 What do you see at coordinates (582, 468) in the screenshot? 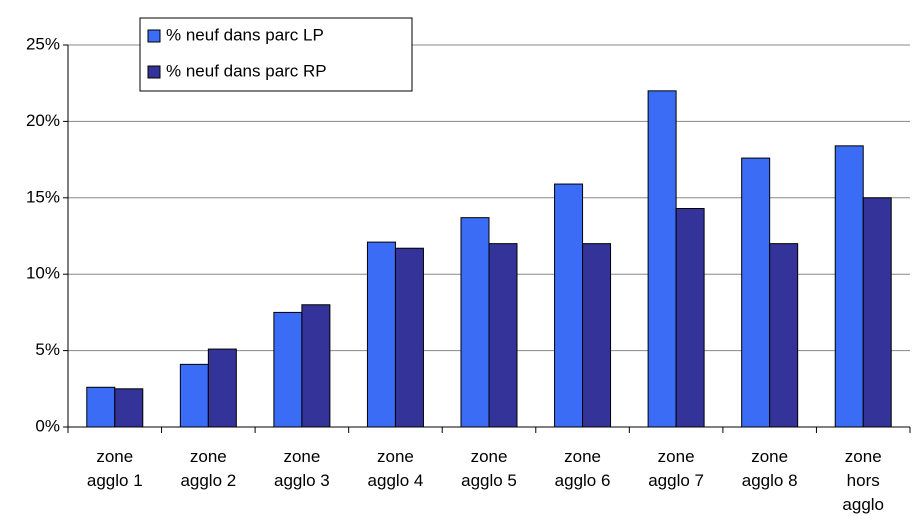
I see `x-tick-label: zone agglo 6` at bounding box center [582, 468].